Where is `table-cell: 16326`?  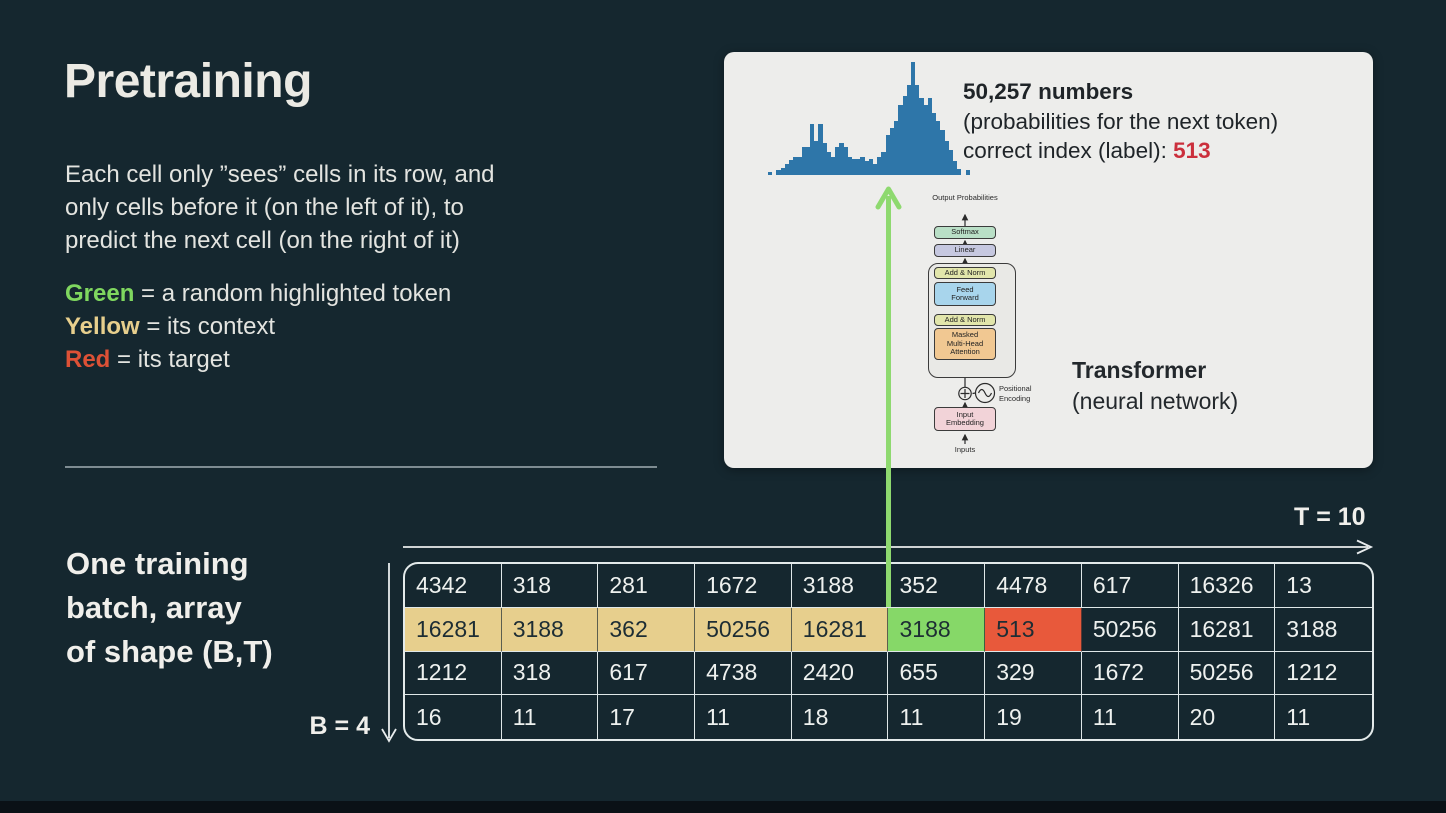 table-cell: 16326 is located at coordinates (1227, 586).